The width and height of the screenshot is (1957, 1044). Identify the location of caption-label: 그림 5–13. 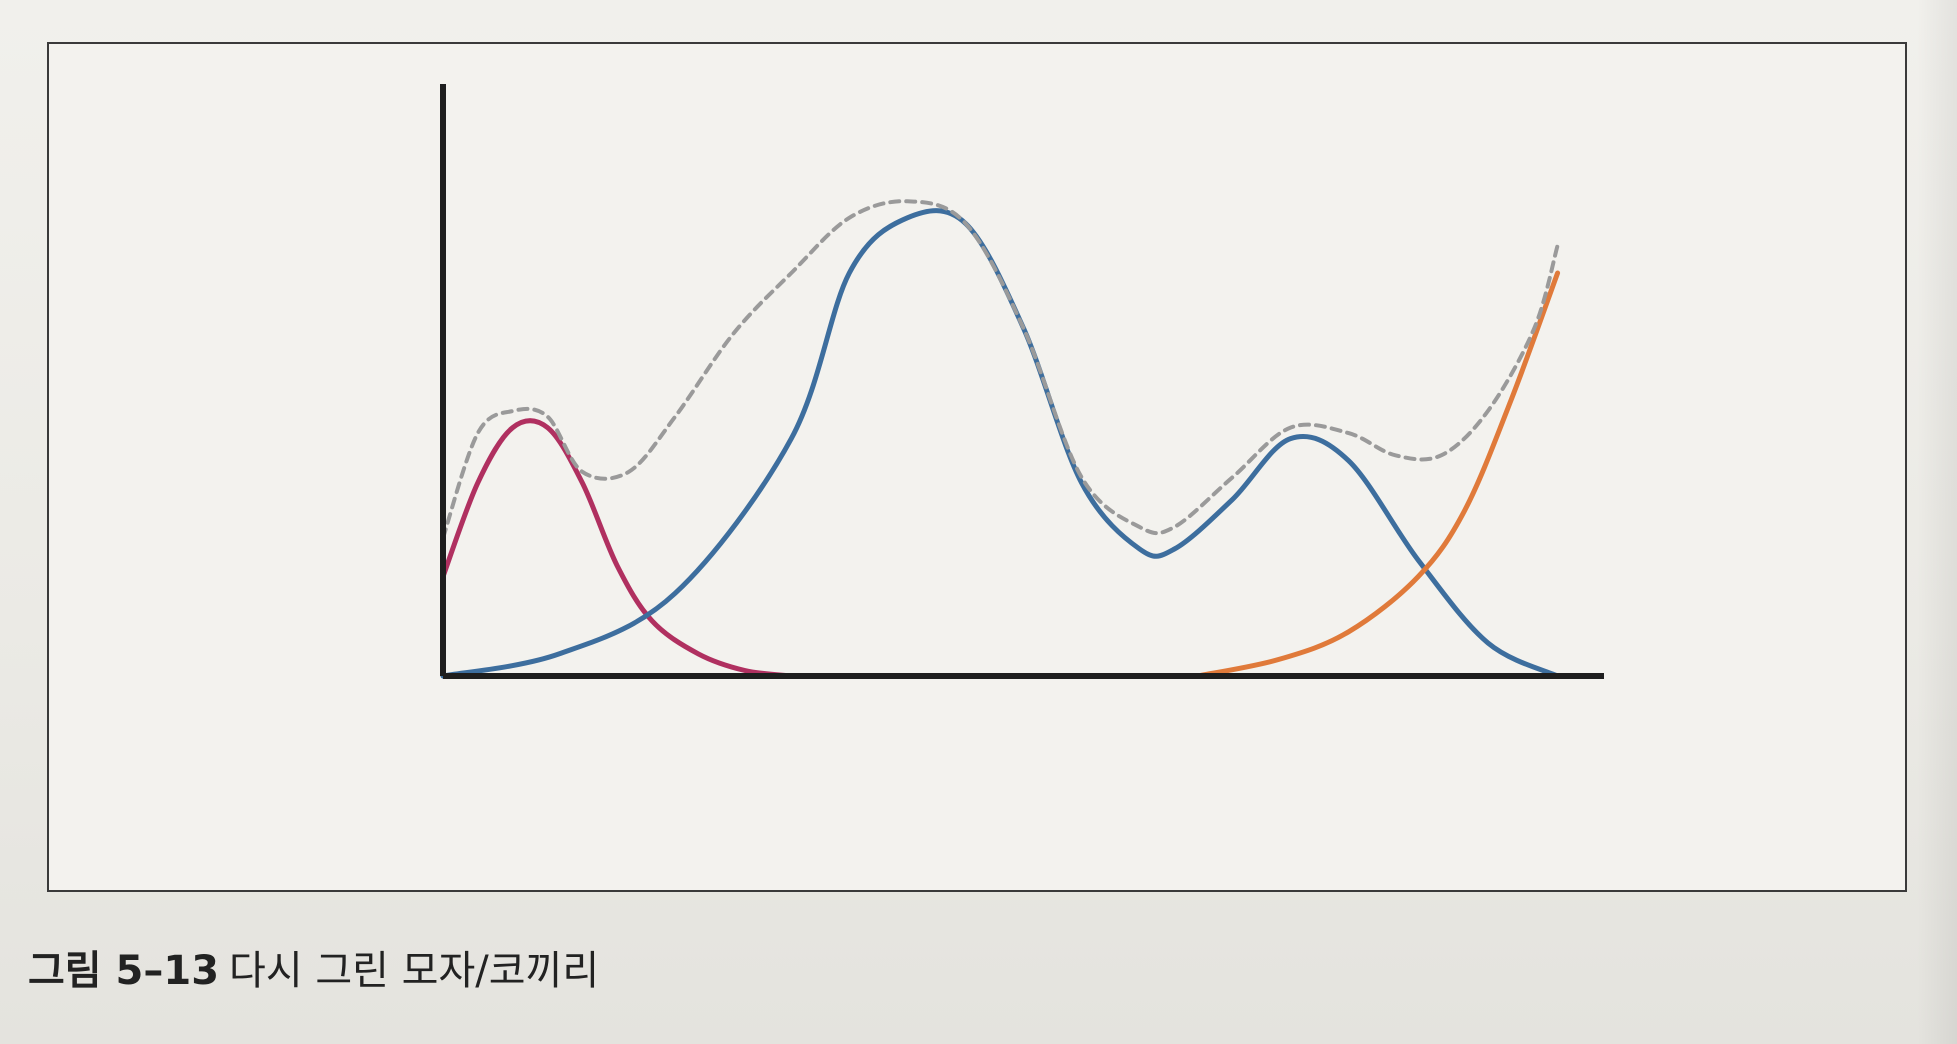
(124, 971).